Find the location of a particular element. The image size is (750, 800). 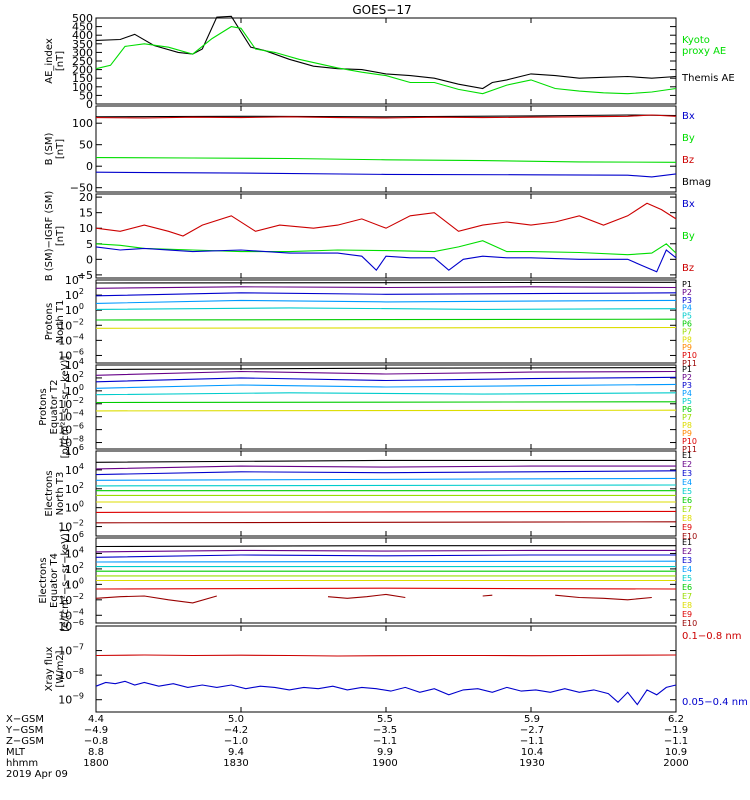

x-row-label: hhmm is located at coordinates (22, 763).